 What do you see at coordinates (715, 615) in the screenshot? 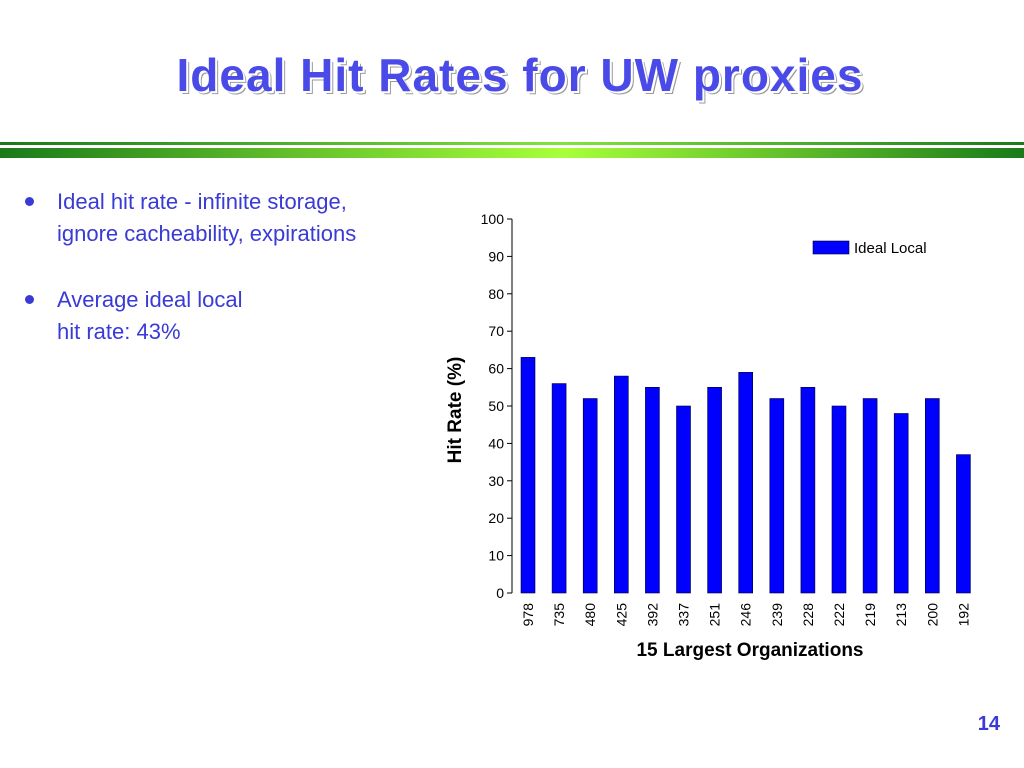
I see `x-tick-label: 251` at bounding box center [715, 615].